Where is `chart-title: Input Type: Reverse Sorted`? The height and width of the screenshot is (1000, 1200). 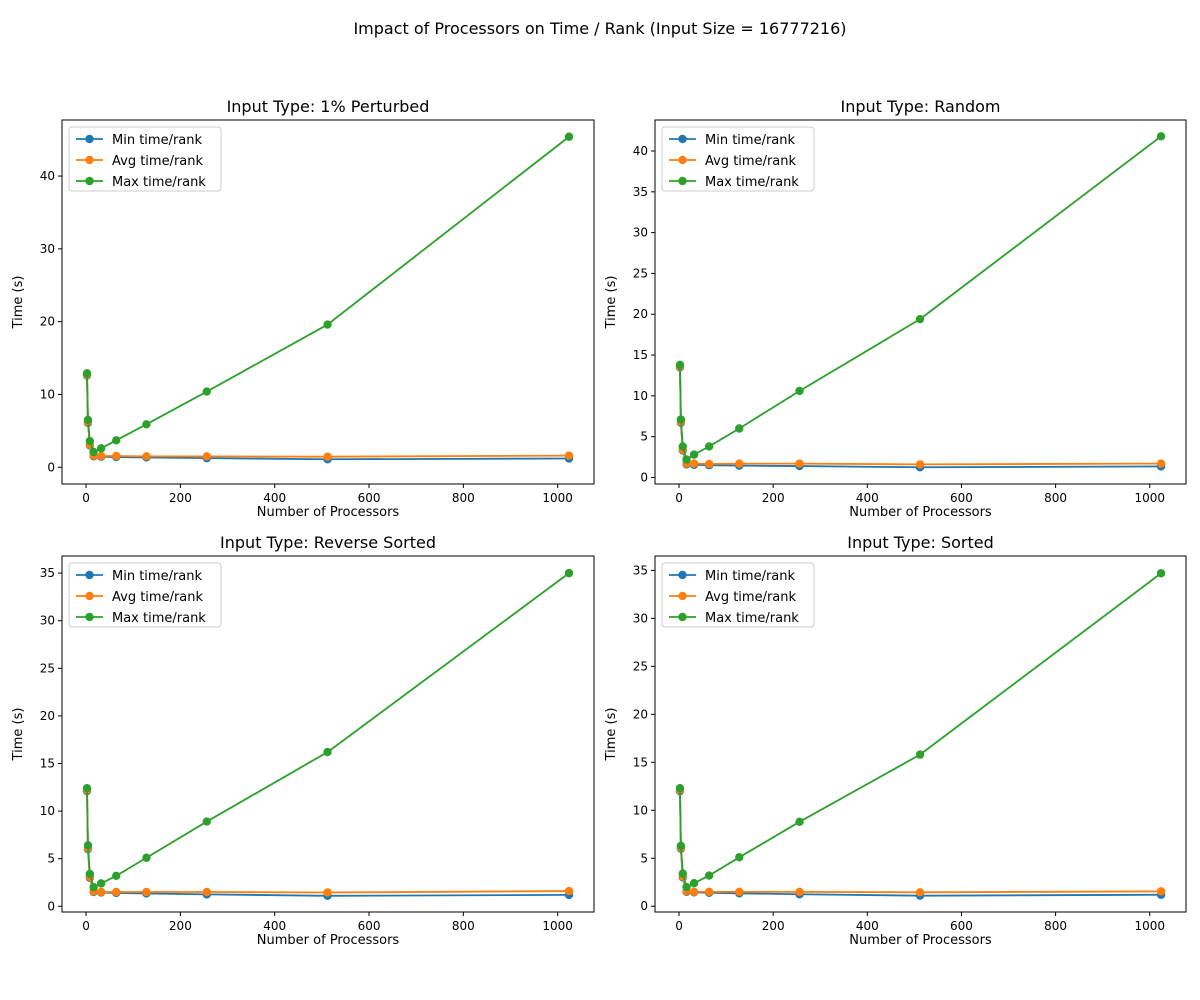 chart-title: Input Type: Reverse Sorted is located at coordinates (328, 542).